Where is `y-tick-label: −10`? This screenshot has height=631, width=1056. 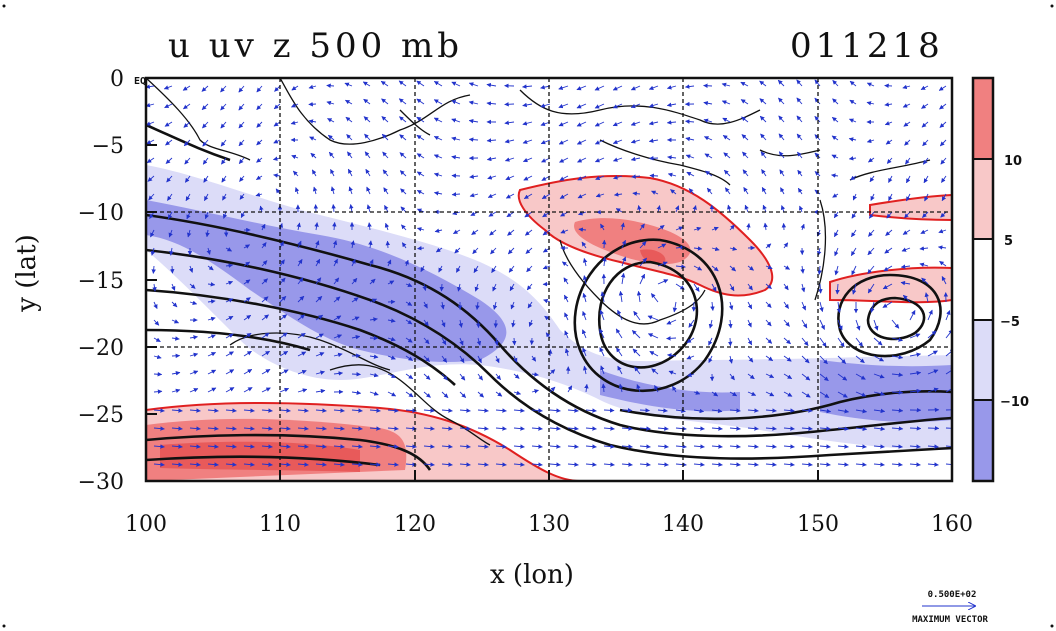
y-tick-label: −10 is located at coordinates (101, 213).